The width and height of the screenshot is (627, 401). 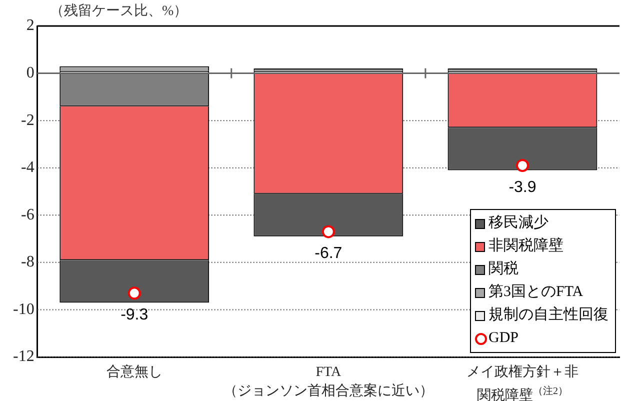 What do you see at coordinates (536, 292) in the screenshot?
I see `legend-label: 第3国とのFTA` at bounding box center [536, 292].